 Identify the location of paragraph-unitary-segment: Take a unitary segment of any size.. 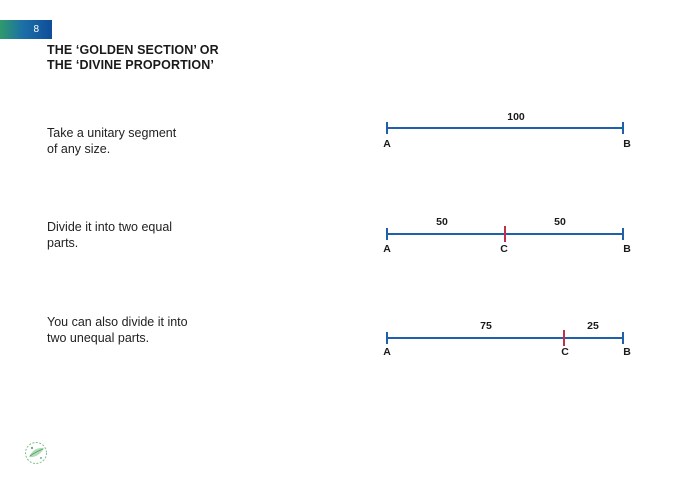
(111, 141).